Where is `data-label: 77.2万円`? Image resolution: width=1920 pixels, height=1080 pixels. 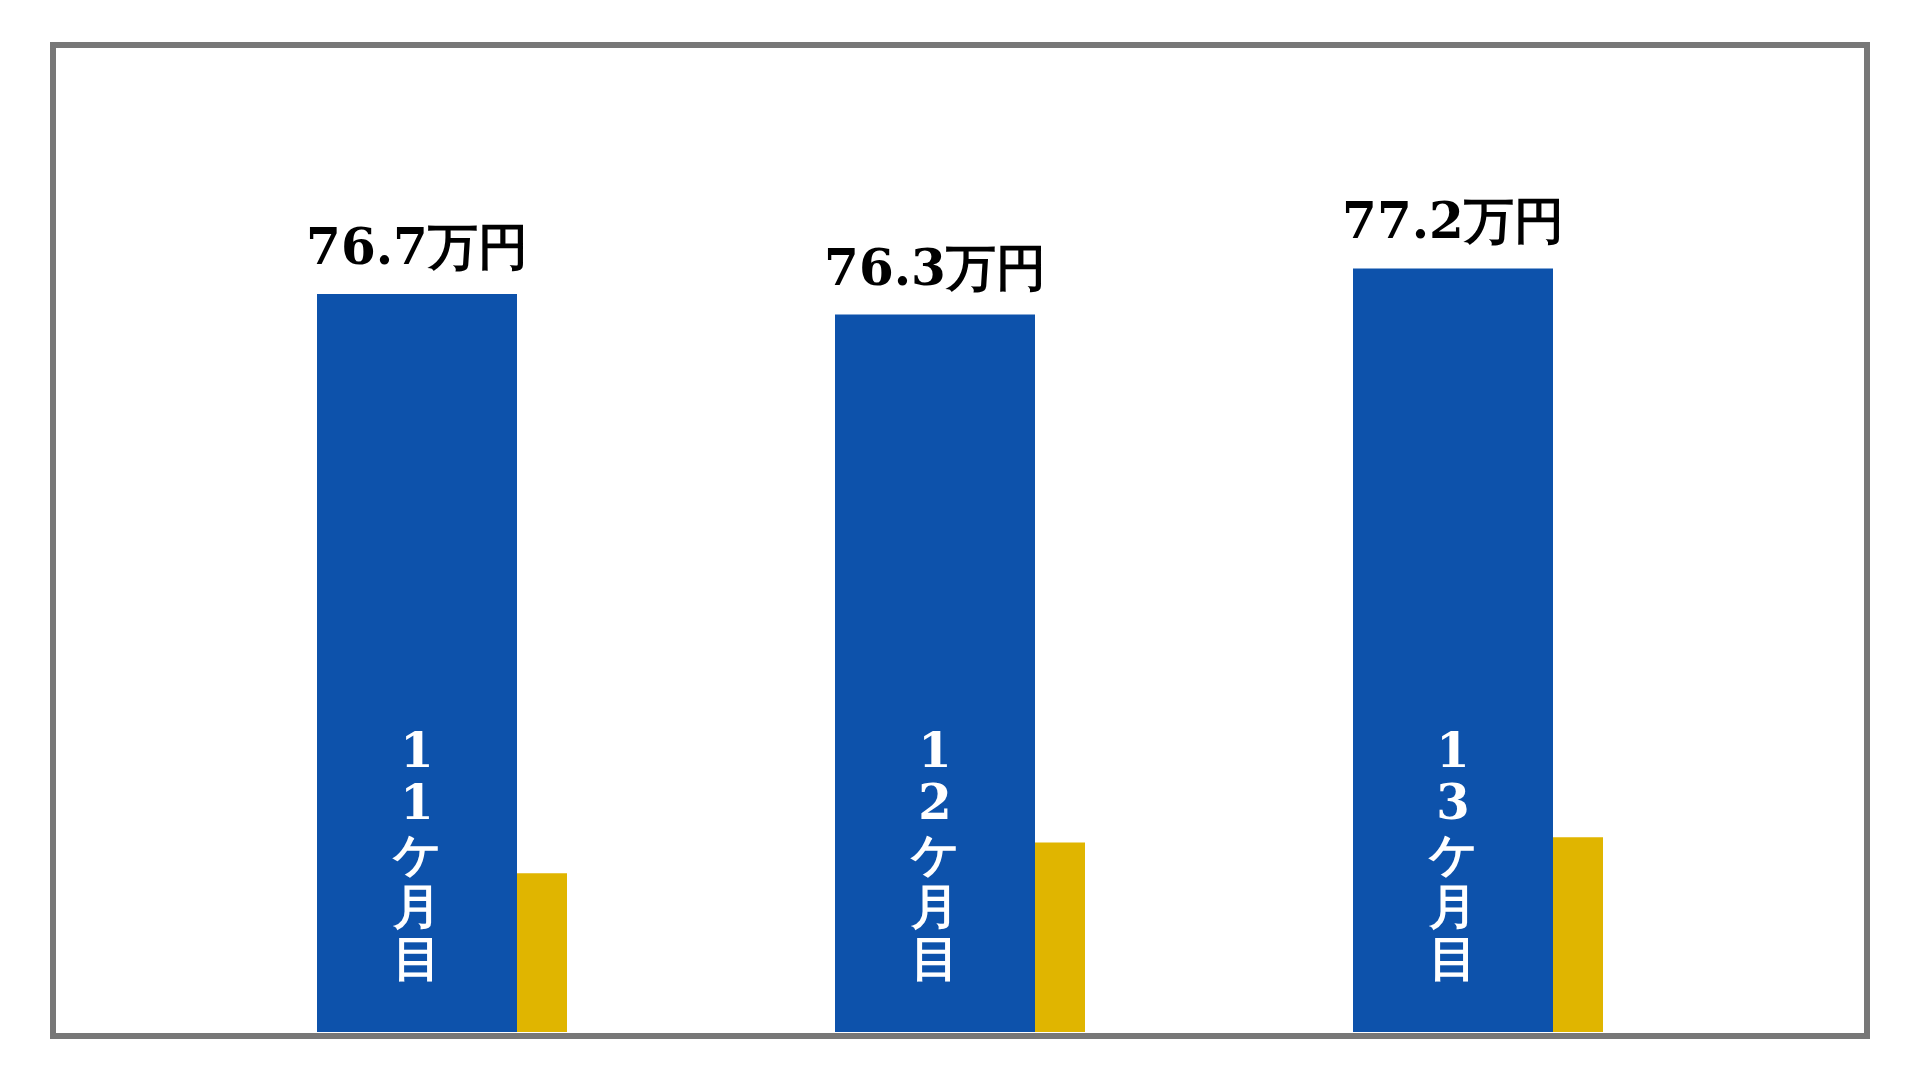 data-label: 77.2万円 is located at coordinates (1453, 221).